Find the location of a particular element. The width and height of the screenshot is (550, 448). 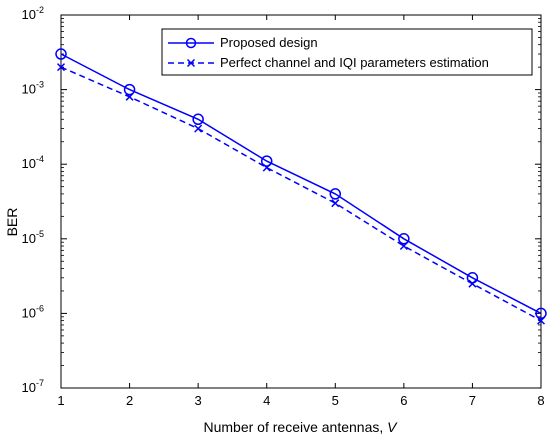

legend-marker-circle-icon is located at coordinates (191, 43).